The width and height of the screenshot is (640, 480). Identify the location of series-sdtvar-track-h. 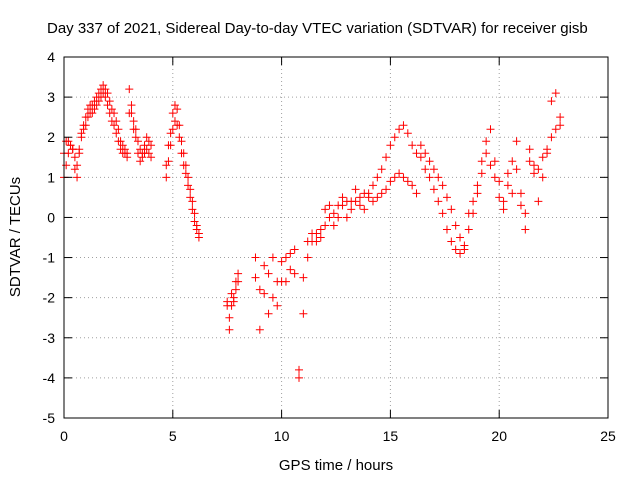
(514, 177).